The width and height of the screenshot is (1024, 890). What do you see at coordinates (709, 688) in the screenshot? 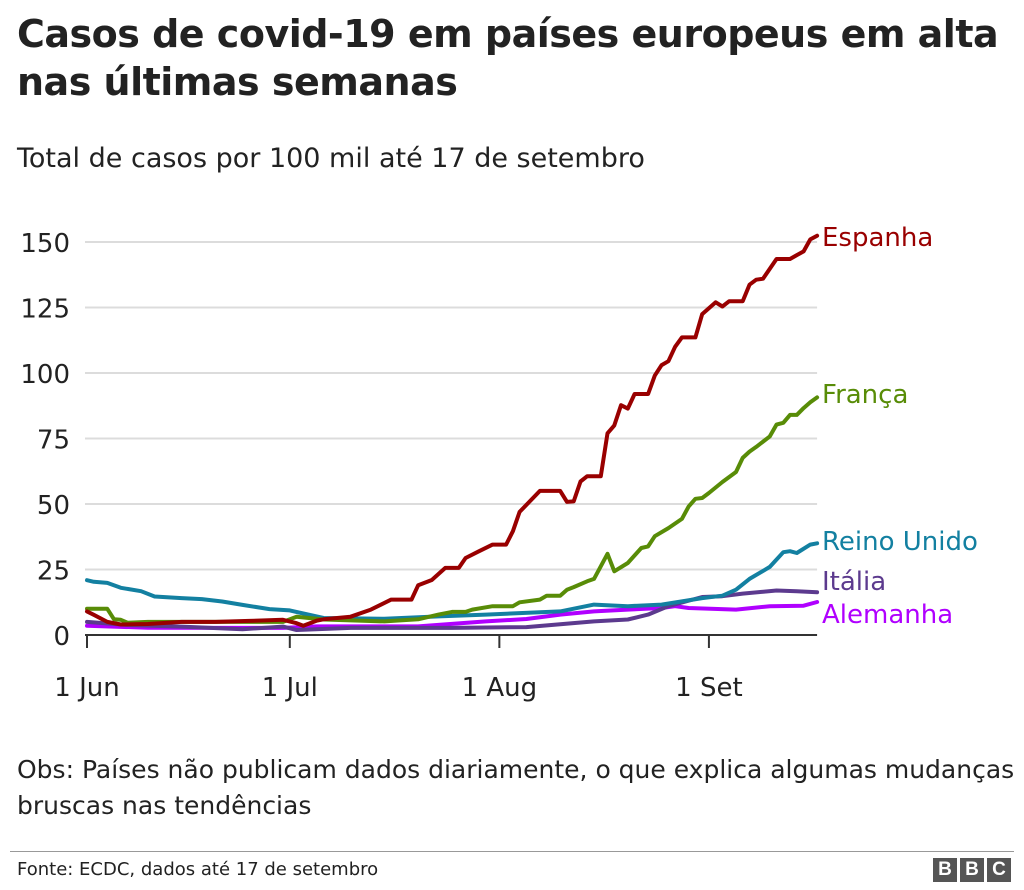
I see `x-tick-label: 1 Set` at bounding box center [709, 688].